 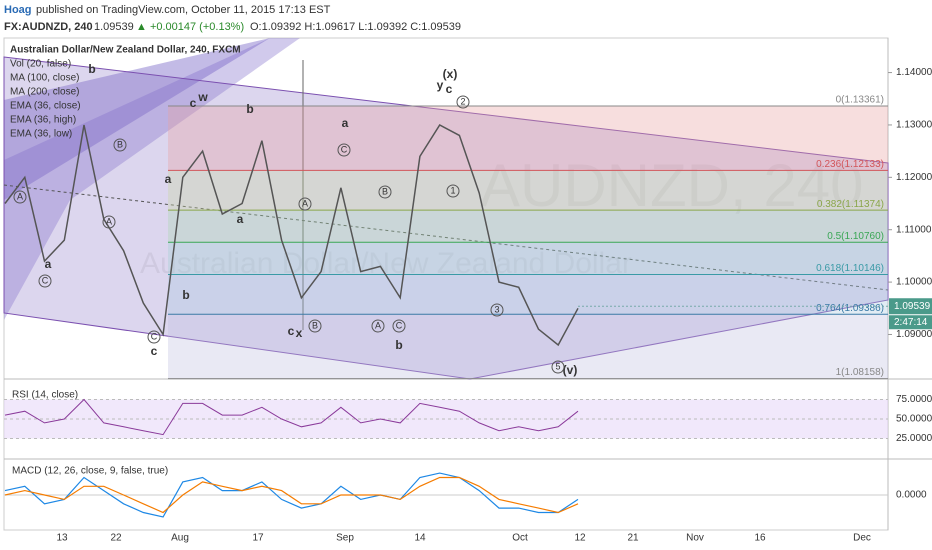 I want to click on x-tick-label: Oct, so click(x=520, y=538).